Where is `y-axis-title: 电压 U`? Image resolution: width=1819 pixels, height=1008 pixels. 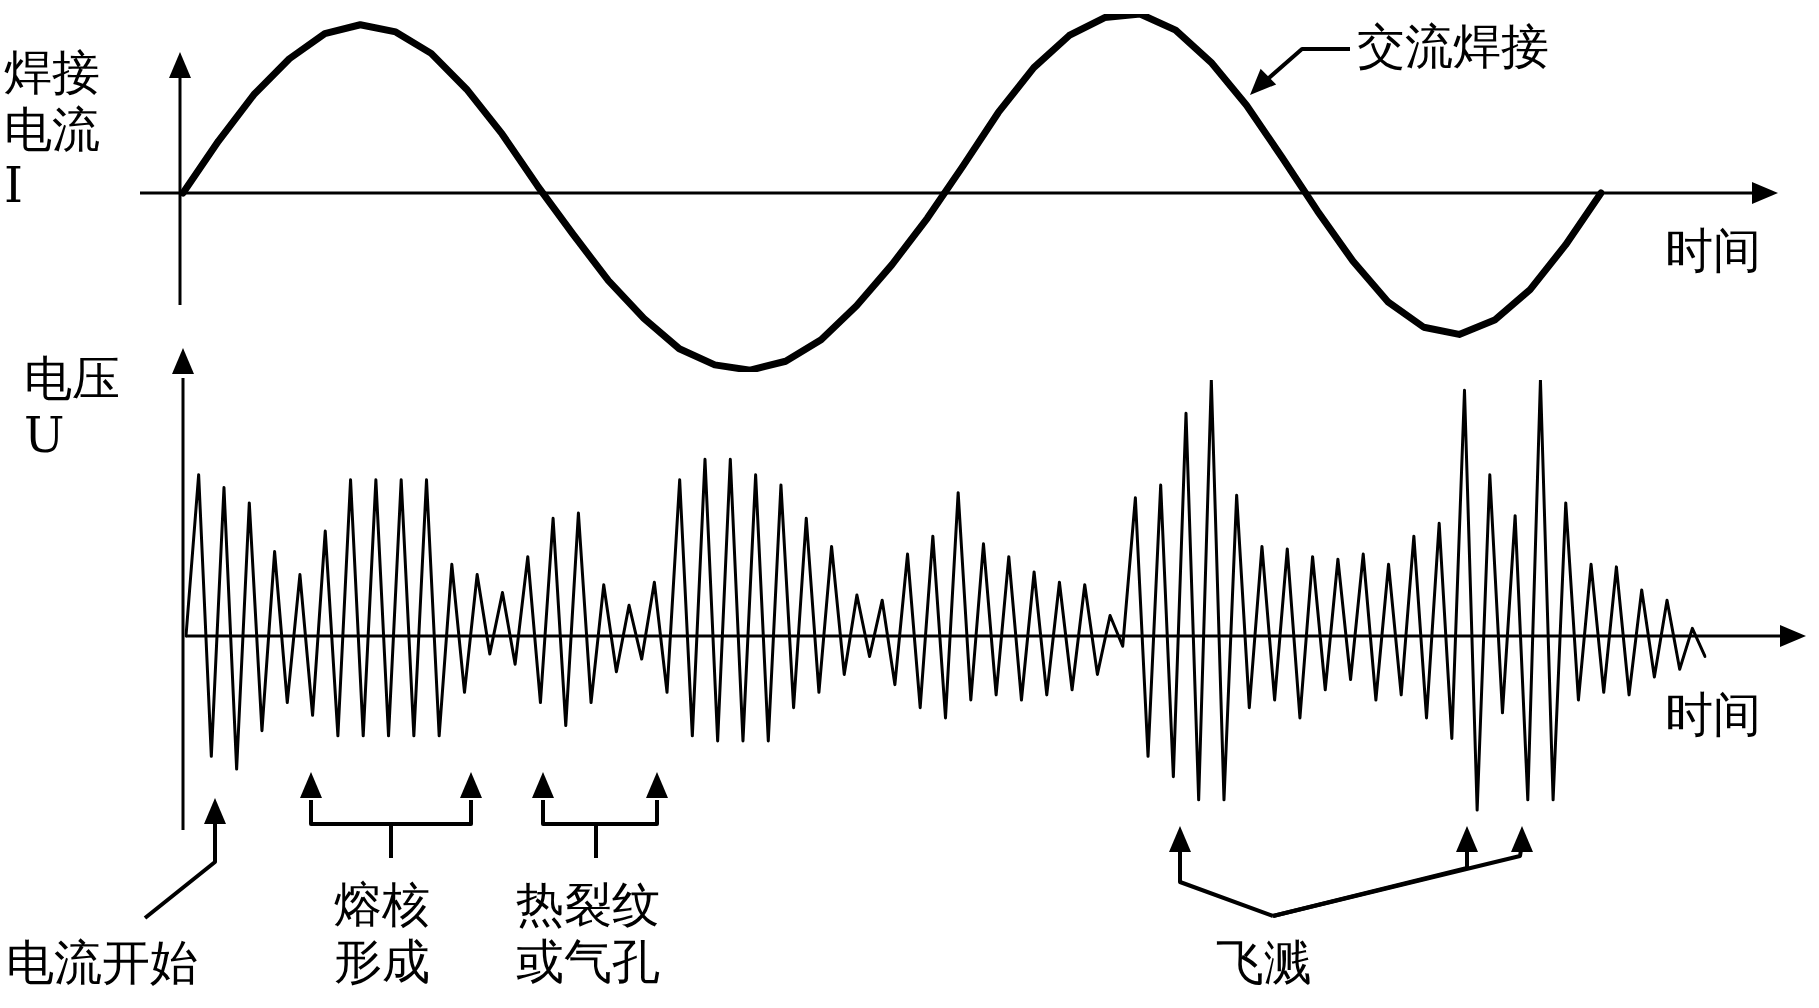
y-axis-title: 电压 U is located at coordinates (72, 407).